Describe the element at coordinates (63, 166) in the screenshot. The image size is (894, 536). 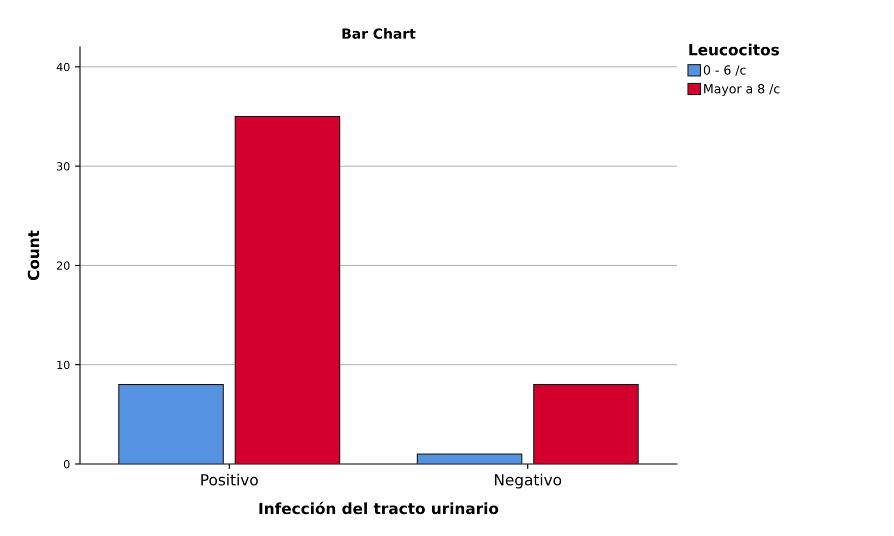
I see `y-tick-label: 30` at that location.